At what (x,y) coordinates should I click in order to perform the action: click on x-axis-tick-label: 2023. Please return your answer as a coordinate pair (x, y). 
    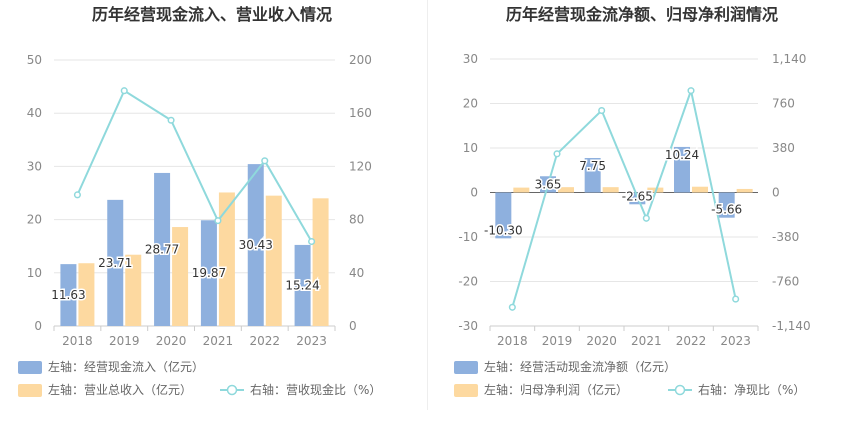
    Looking at the image, I should click on (735, 341).